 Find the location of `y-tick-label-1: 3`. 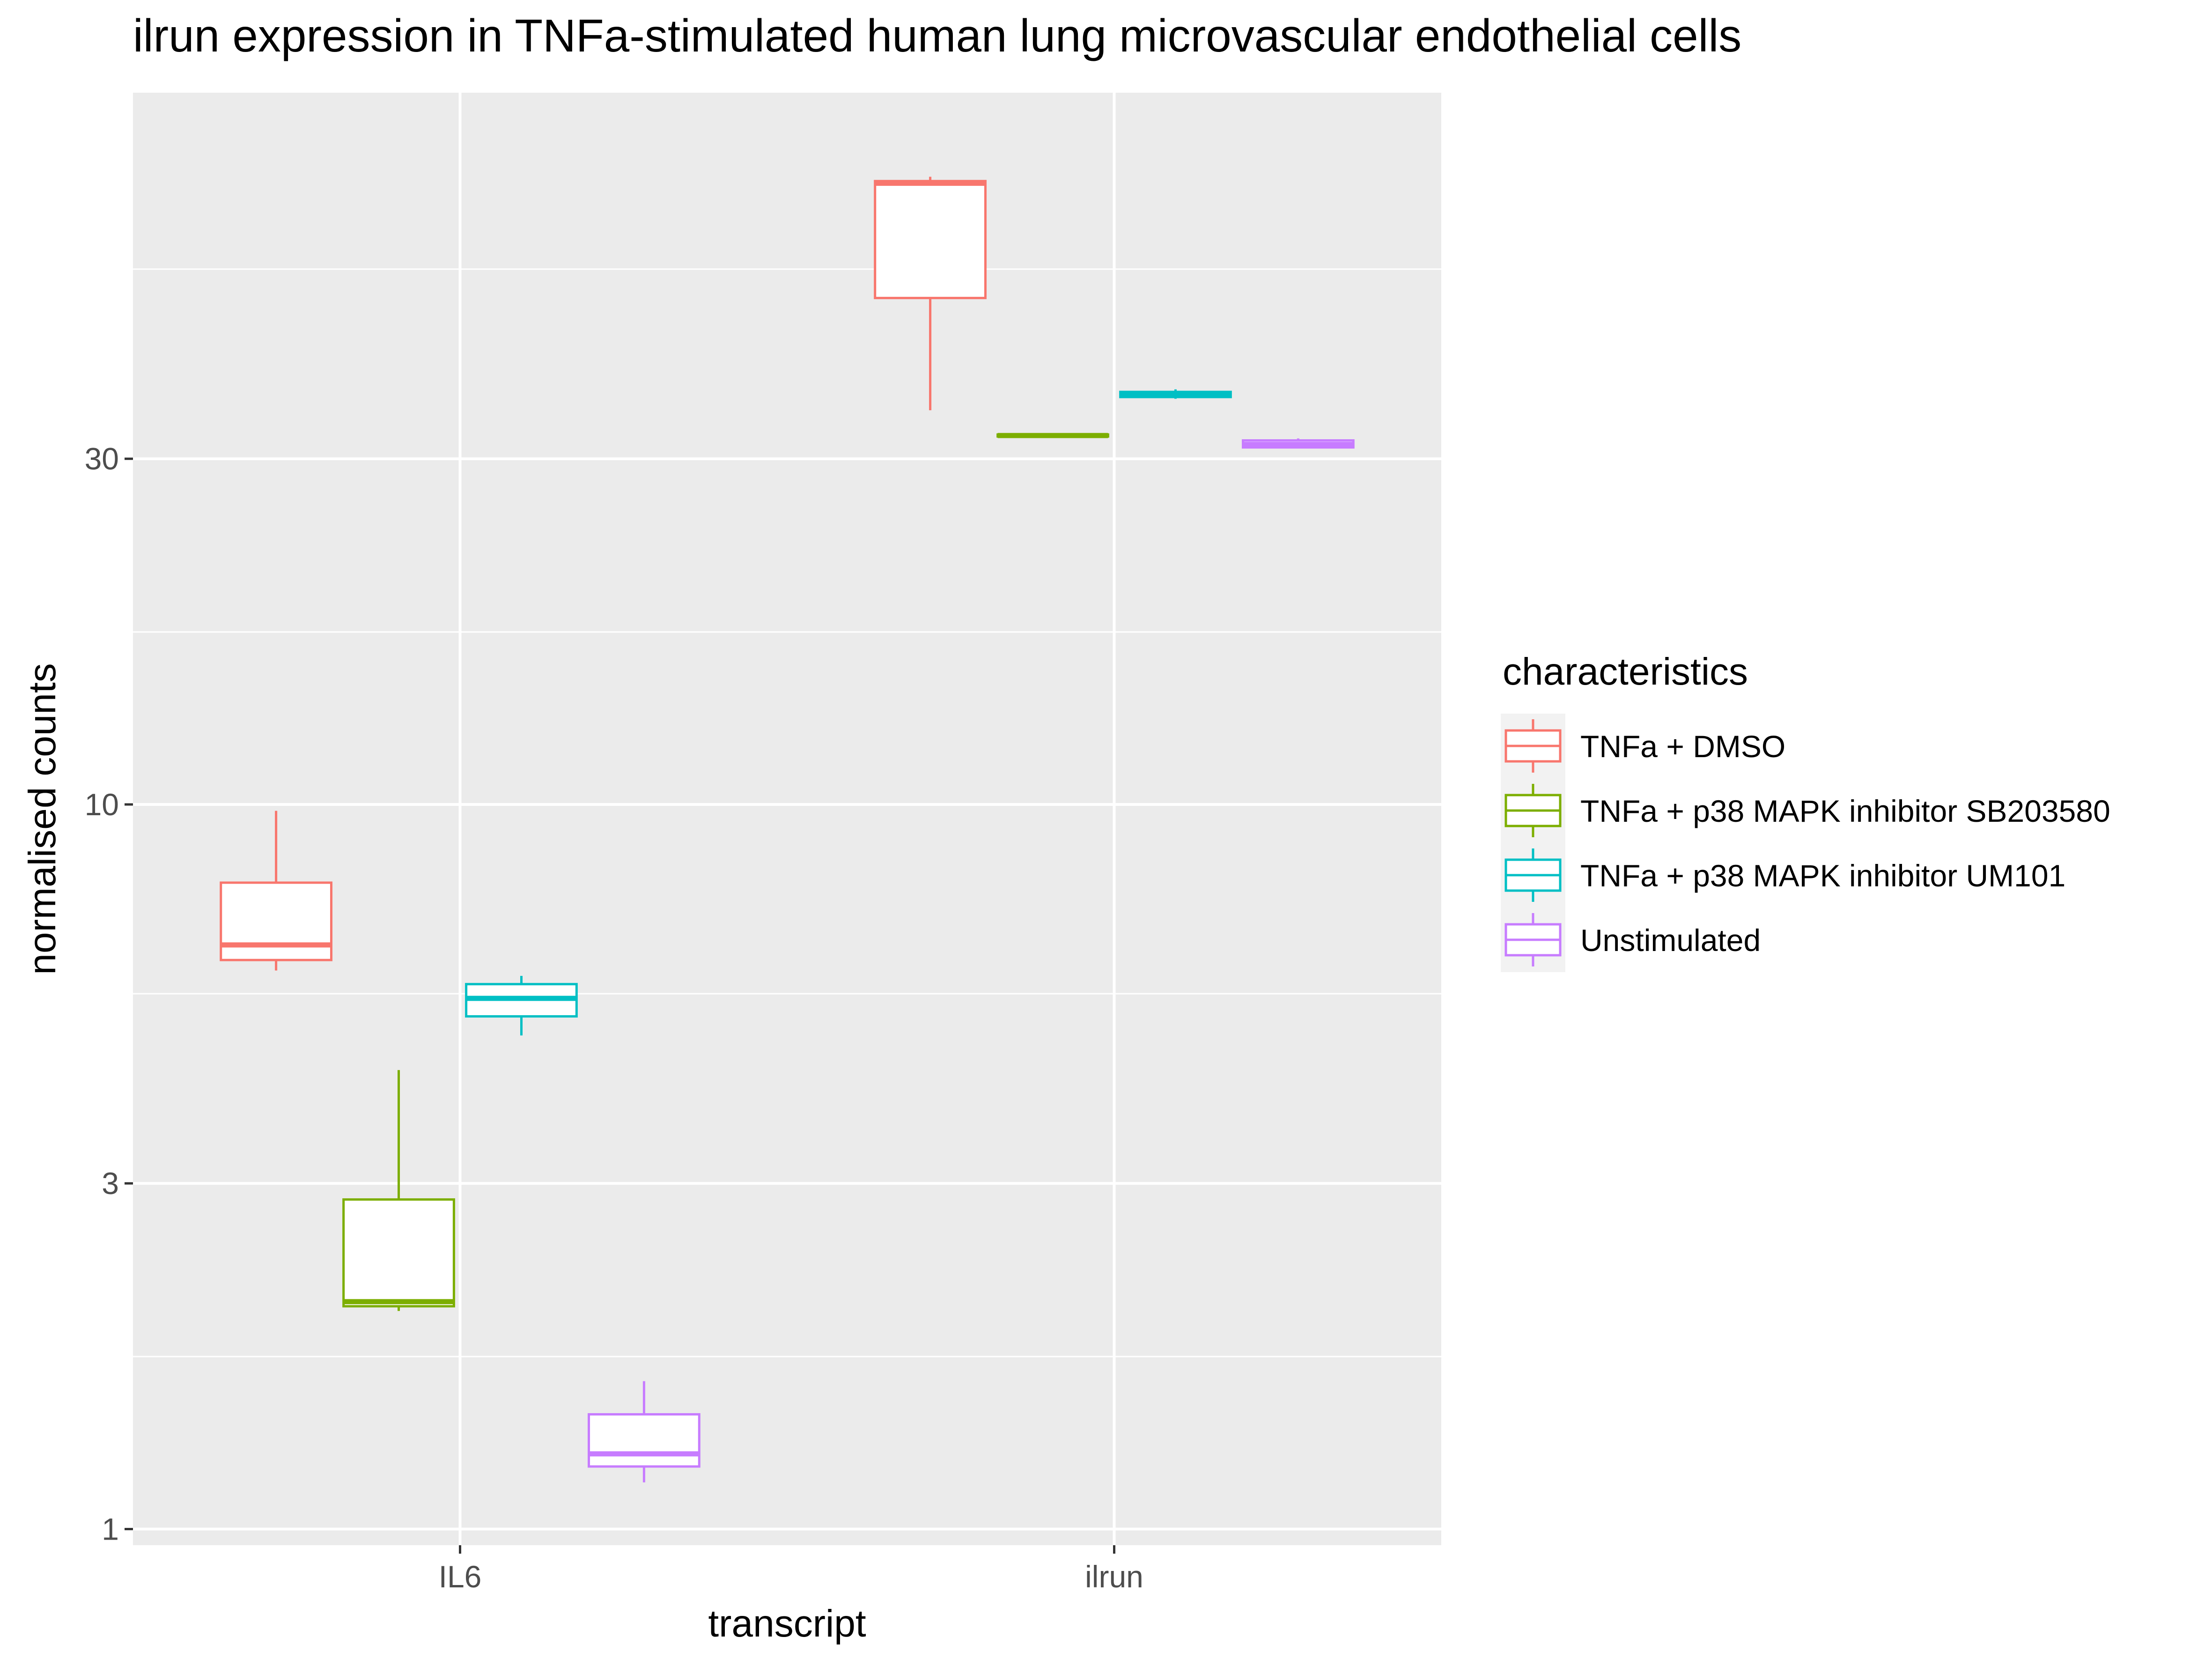

y-tick-label-1: 3 is located at coordinates (111, 1184).